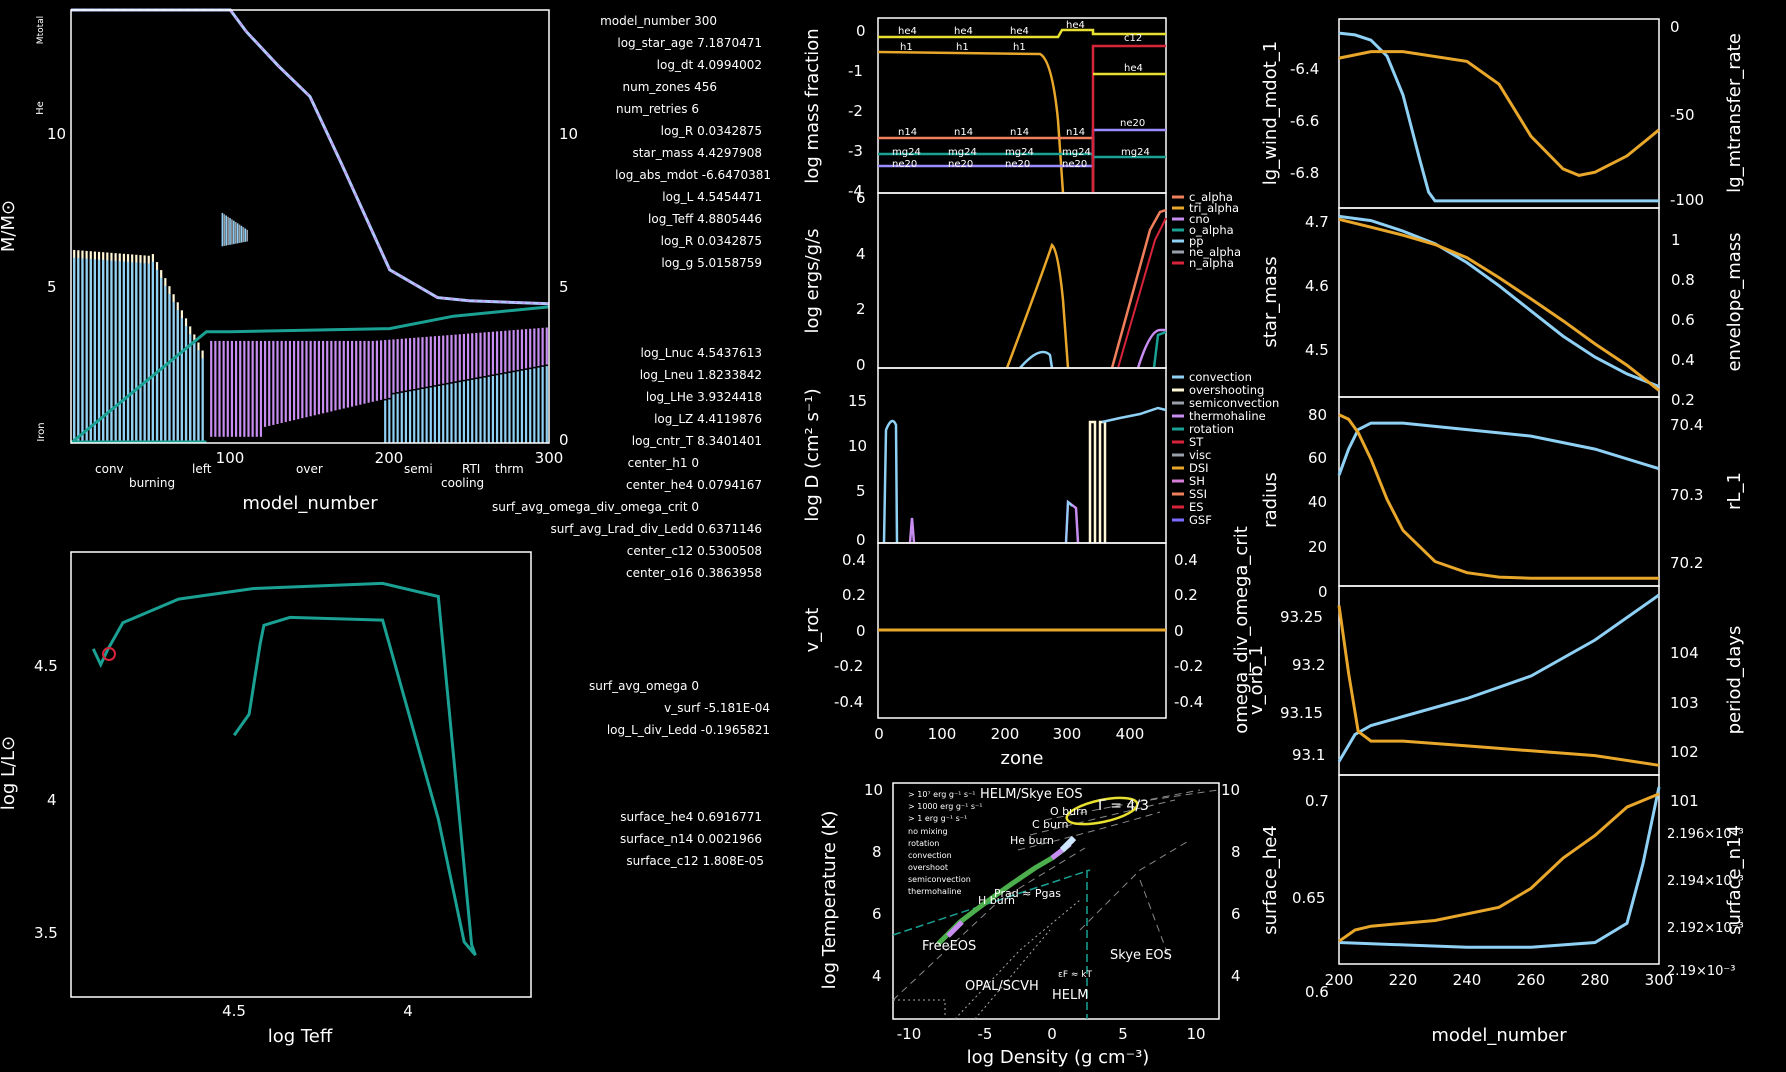 This screenshot has width=1786, height=1072. What do you see at coordinates (1317, 222) in the screenshot?
I see `h2-ytick: 4.7` at bounding box center [1317, 222].